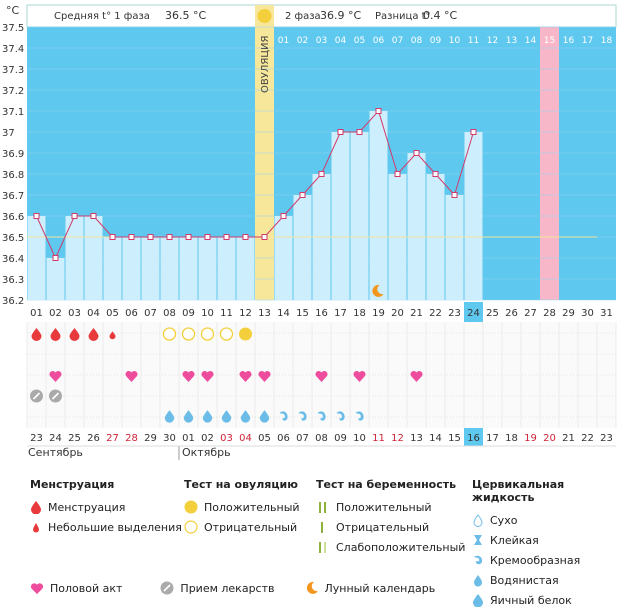 Image resolution: width=626 pixels, height=610 pixels. What do you see at coordinates (115, 527) in the screenshot?
I see `legend-spotting-label: Небольшие выделения` at bounding box center [115, 527].